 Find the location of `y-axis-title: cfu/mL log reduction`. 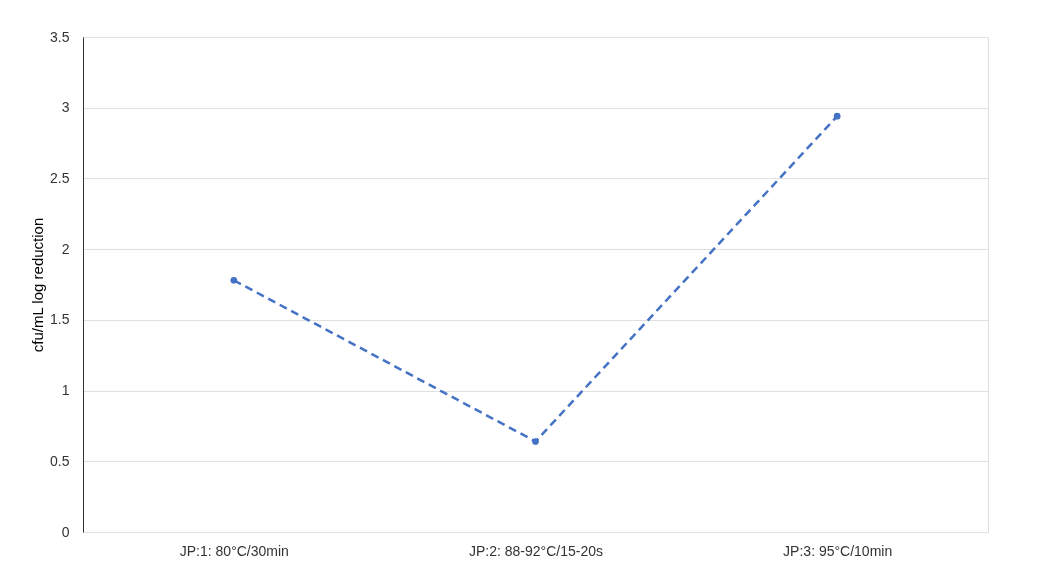

y-axis-title: cfu/mL log reduction is located at coordinates (38, 285).